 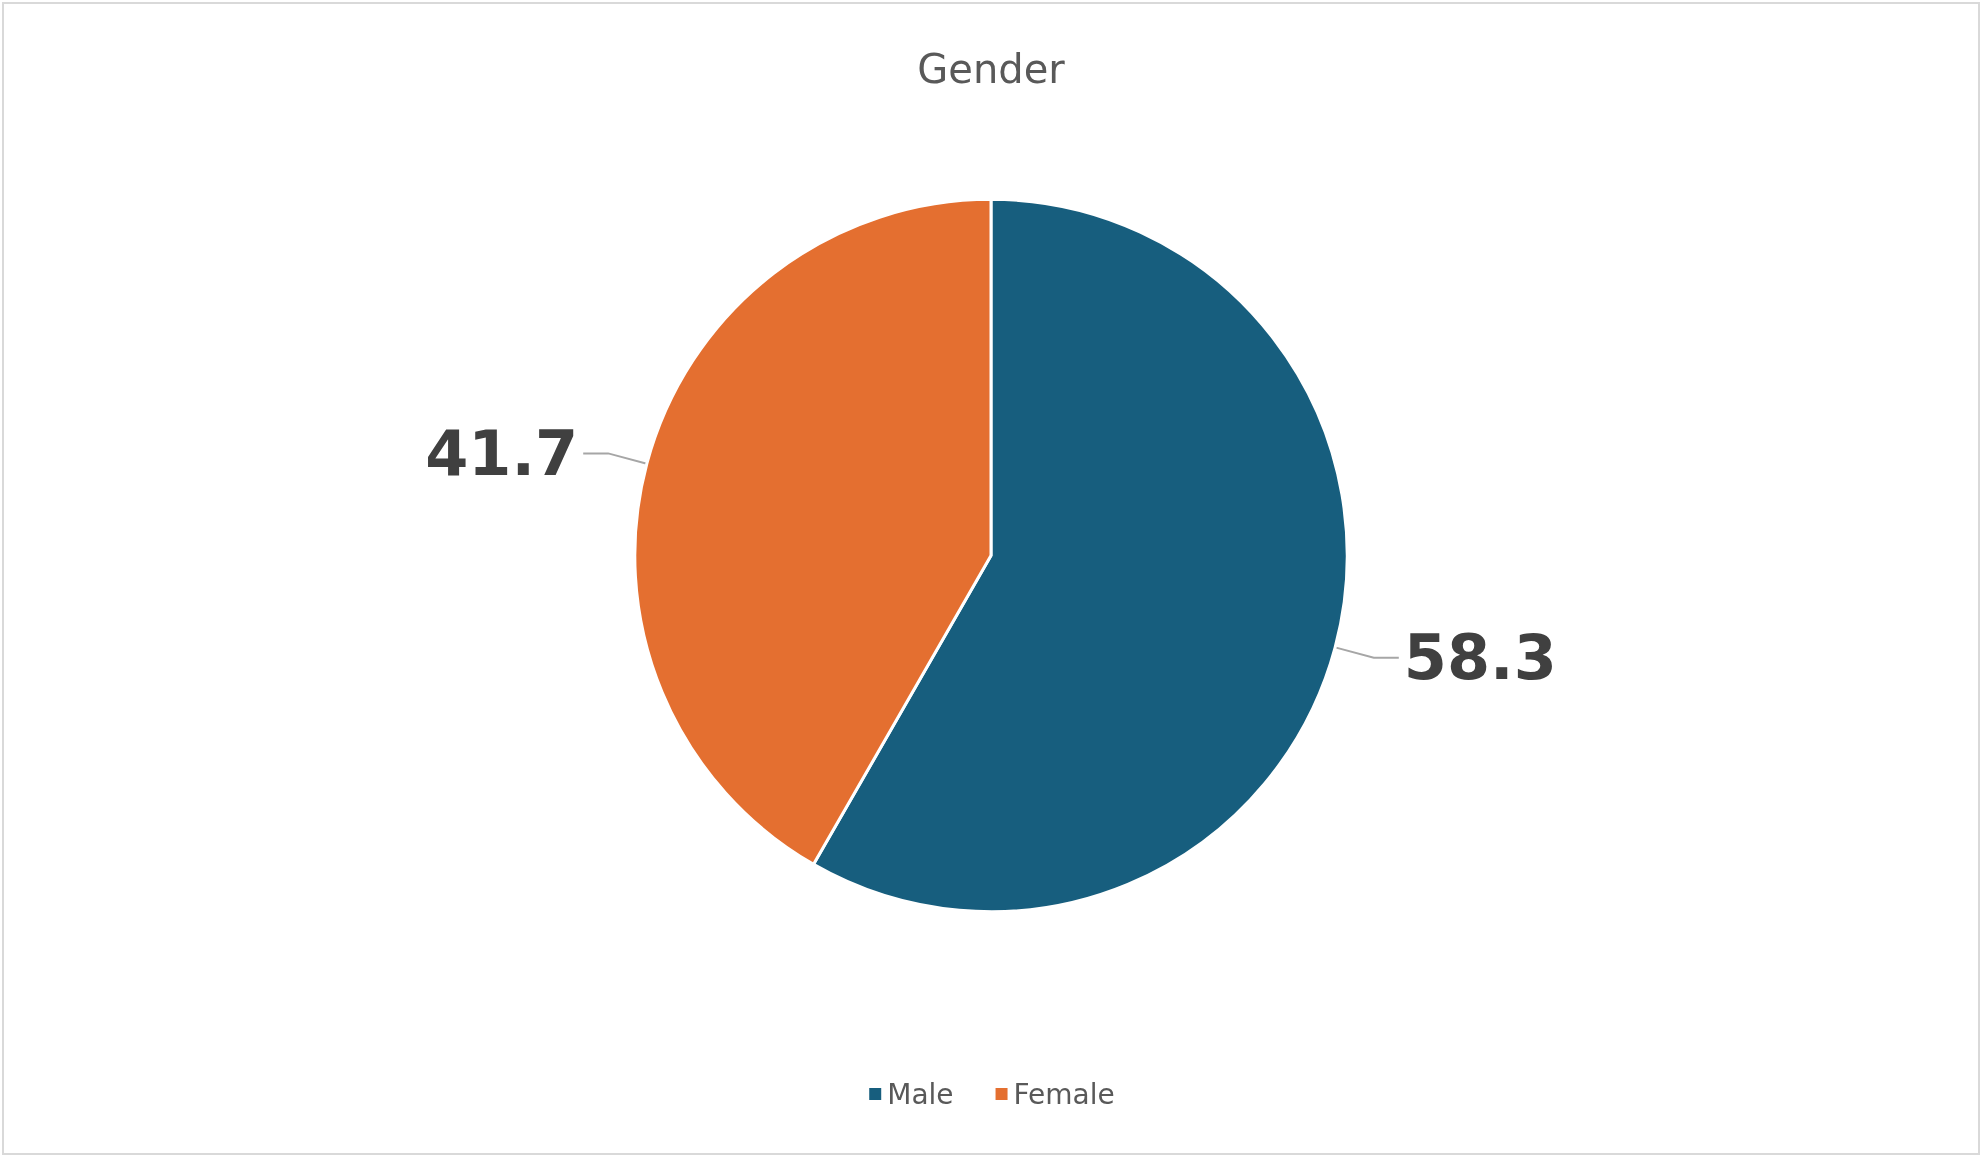 I want to click on chart-title: Gender, so click(x=991, y=69).